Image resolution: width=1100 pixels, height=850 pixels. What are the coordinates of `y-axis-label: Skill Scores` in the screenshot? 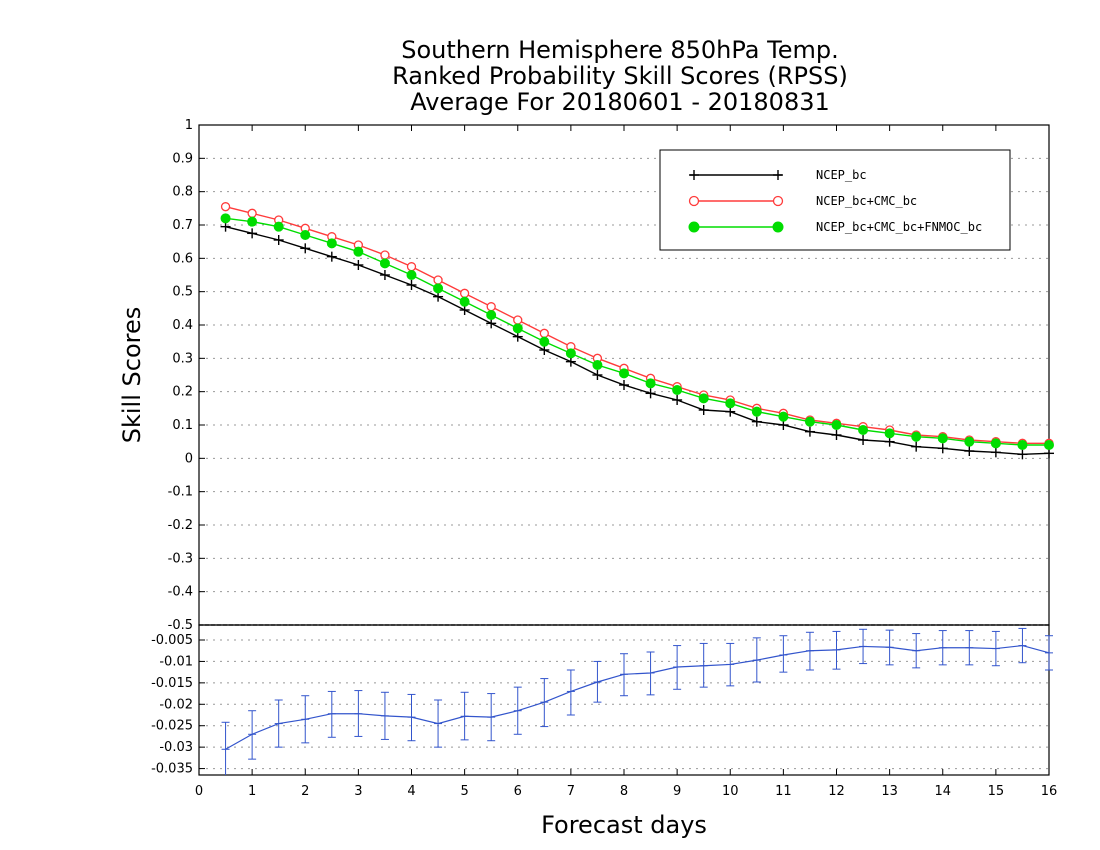 It's located at (132, 375).